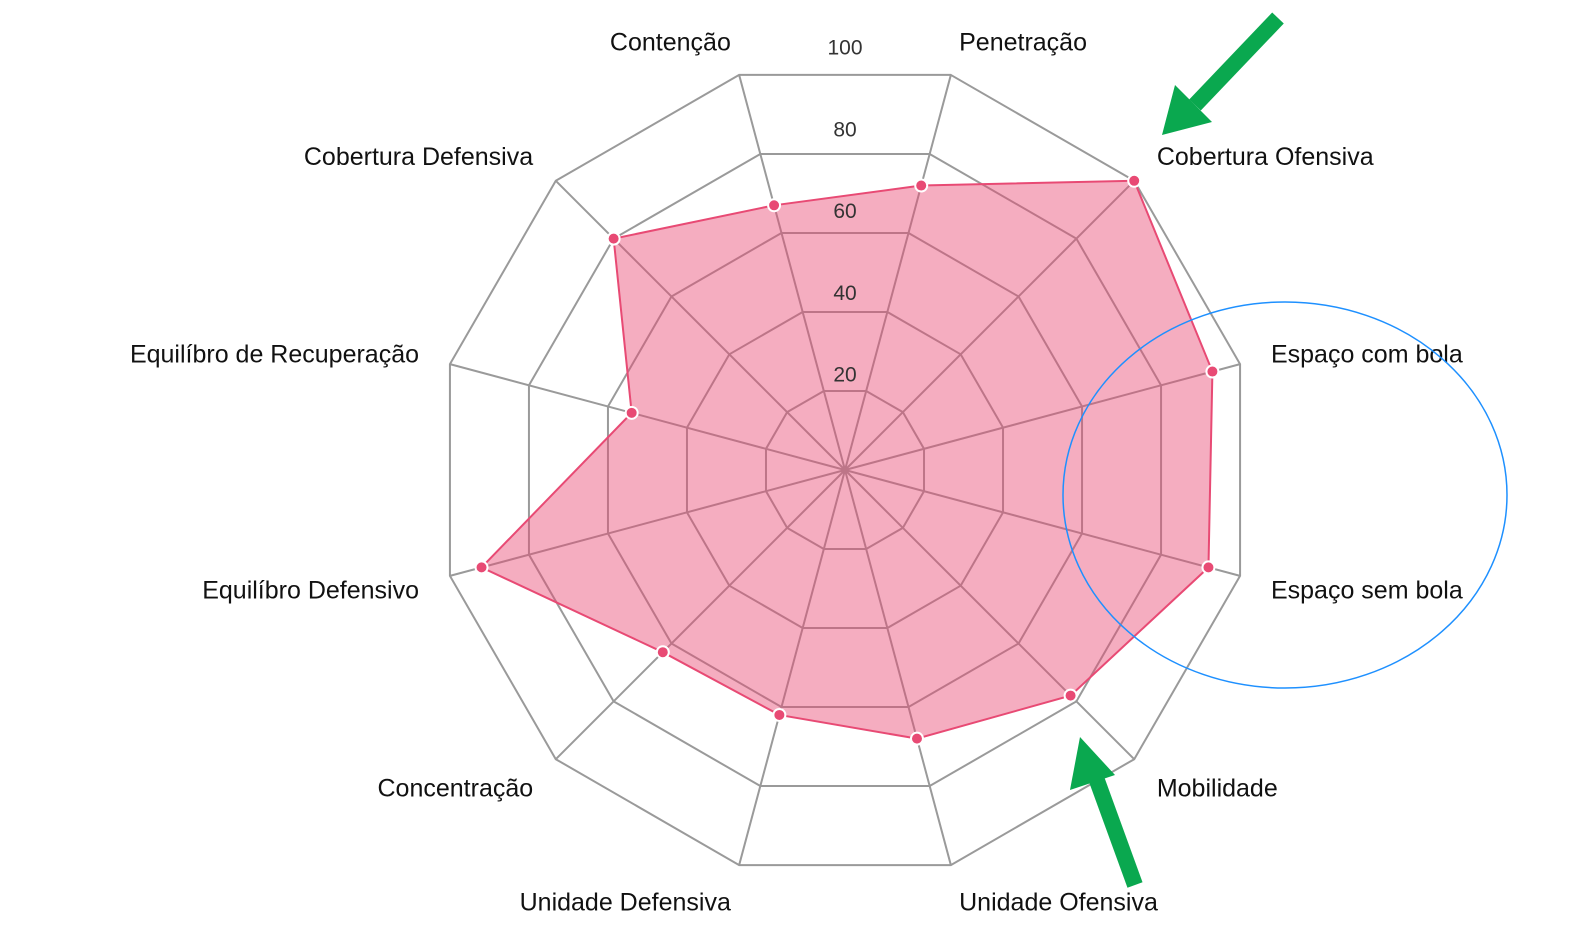 This screenshot has height=931, width=1582. I want to click on axis-label: Equilíbro de Recuperação, so click(274, 354).